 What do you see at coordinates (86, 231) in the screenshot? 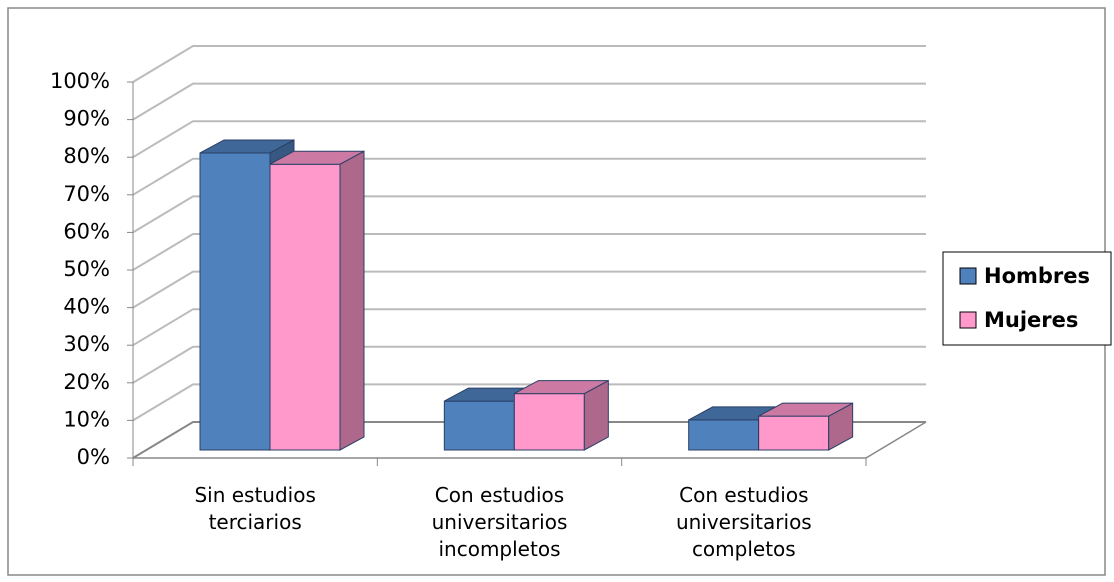
I see `y-tick-label: 60%` at bounding box center [86, 231].